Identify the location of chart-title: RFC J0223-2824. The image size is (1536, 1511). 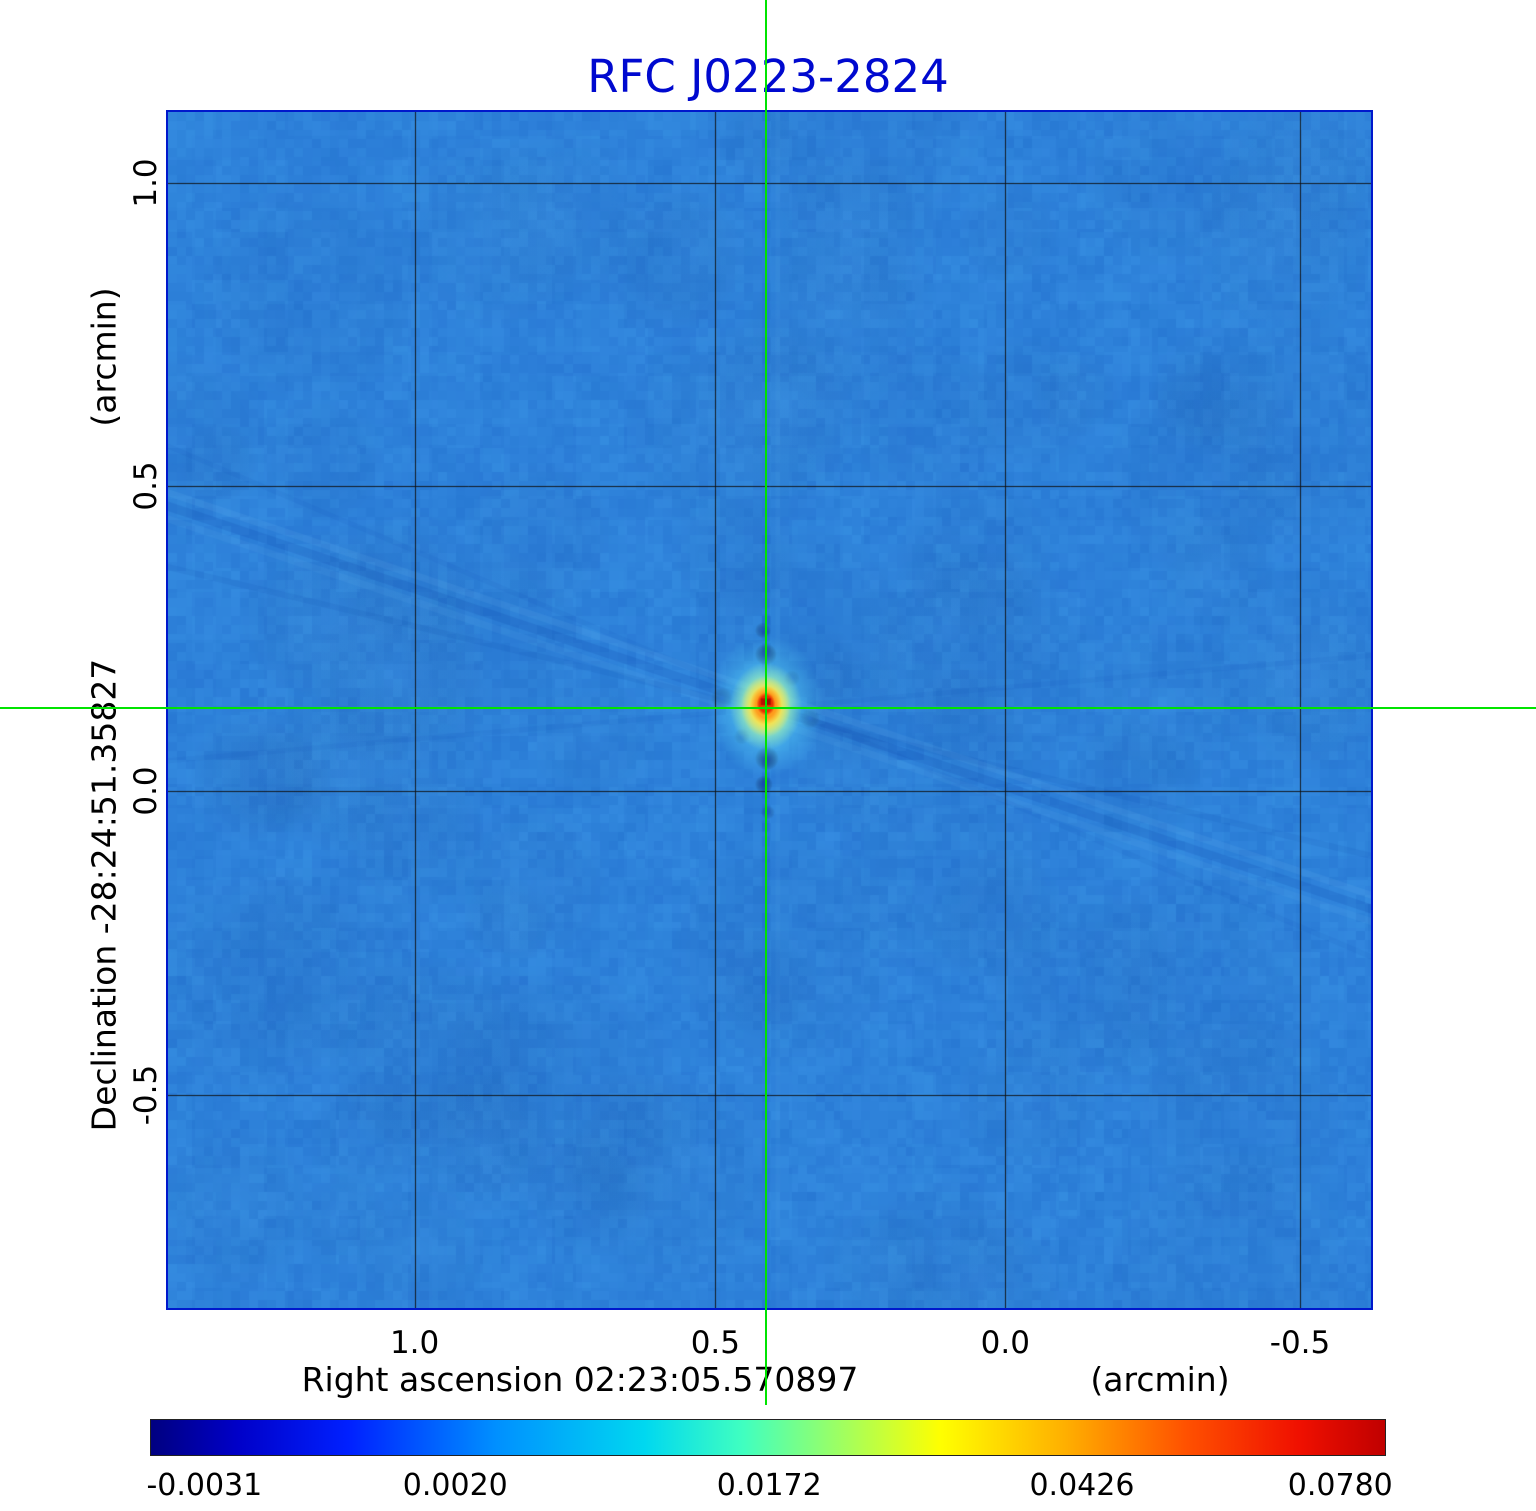
(768, 76).